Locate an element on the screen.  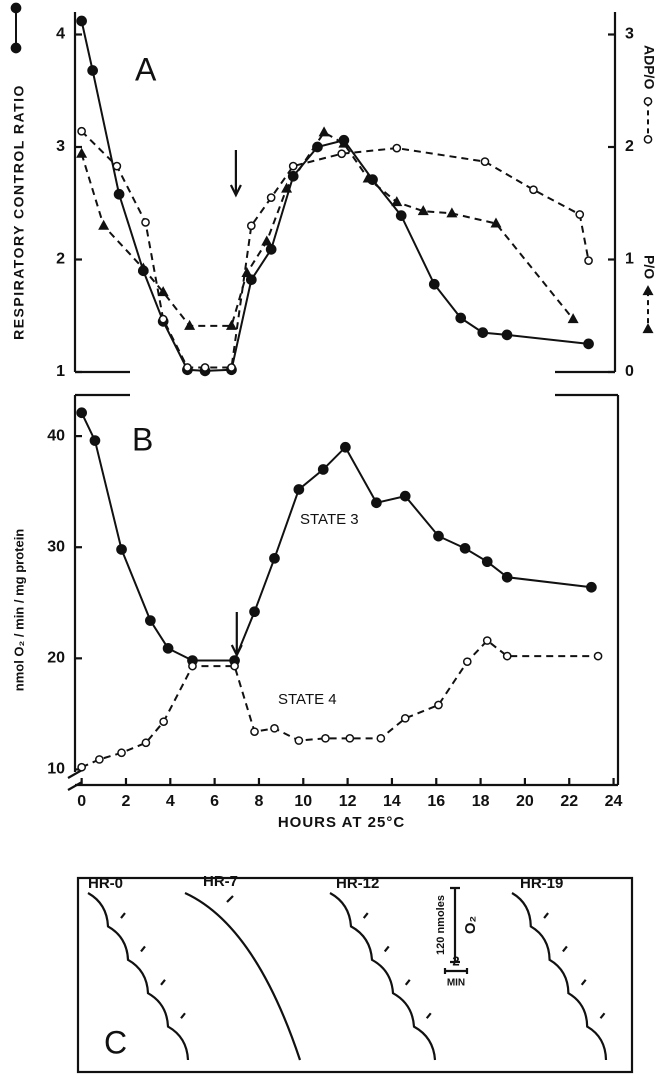
panel-label: B is located at coordinates (142, 439).